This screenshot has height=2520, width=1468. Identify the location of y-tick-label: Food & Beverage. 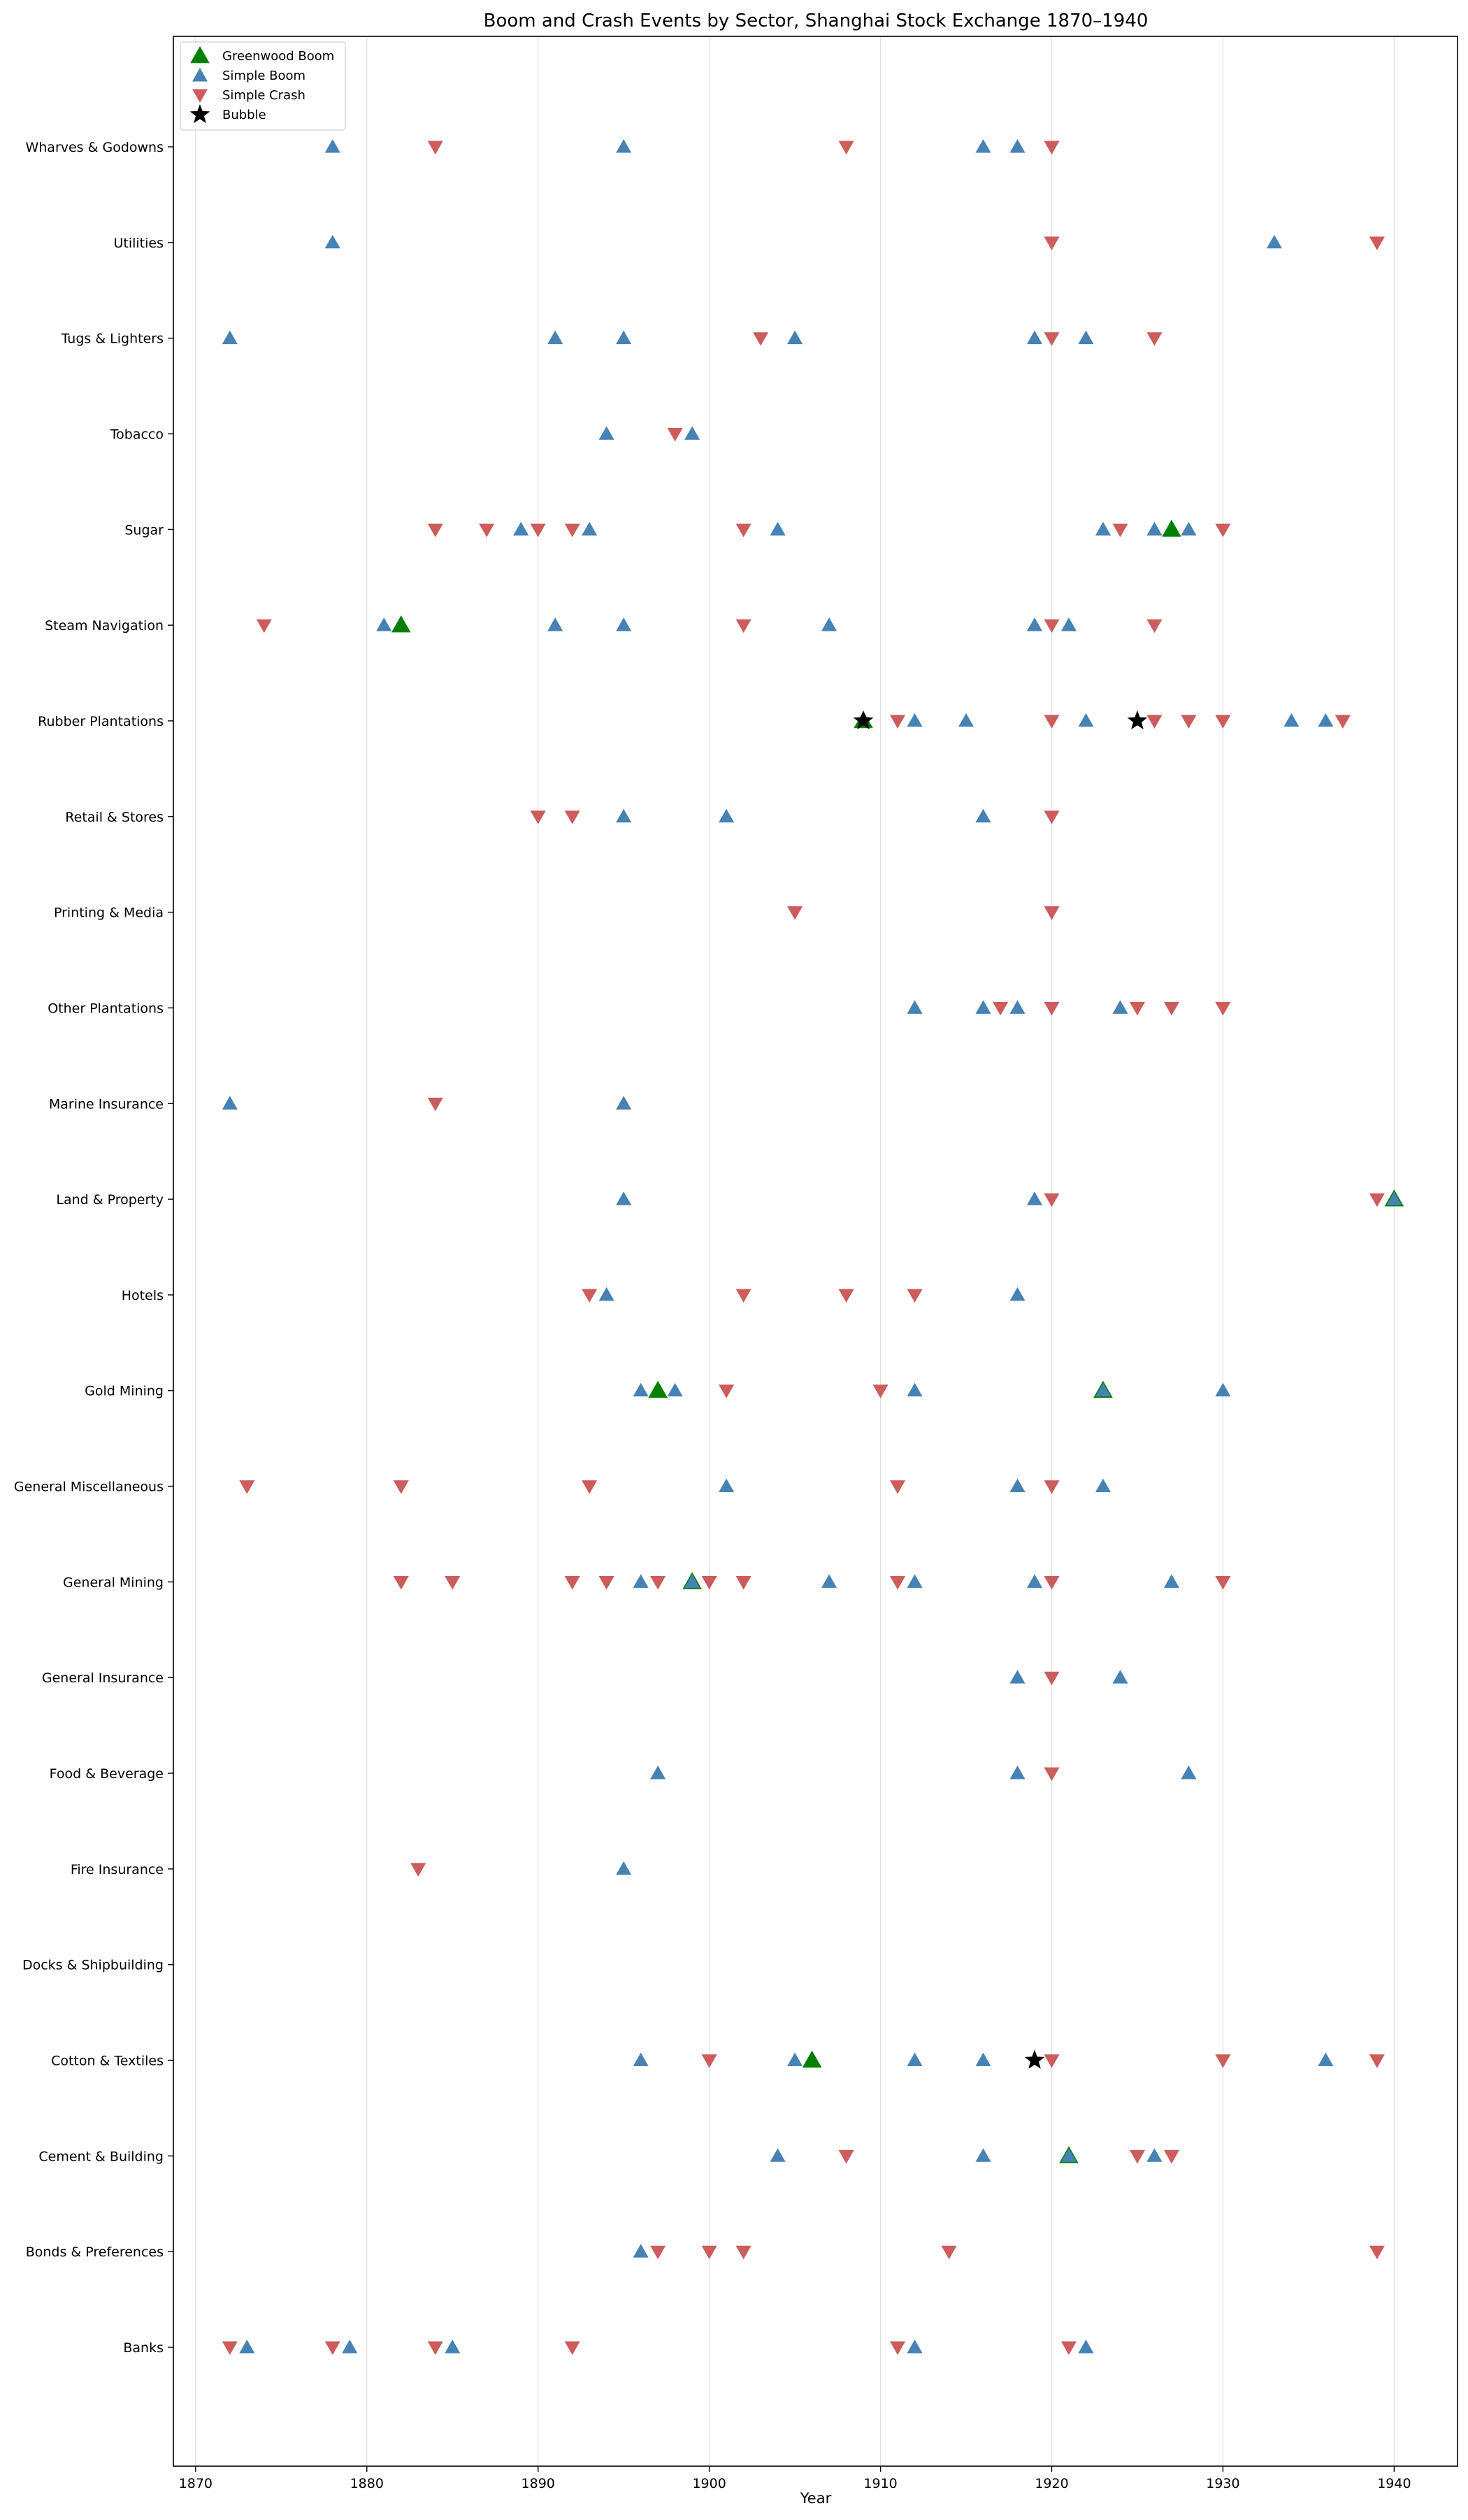
(107, 1774).